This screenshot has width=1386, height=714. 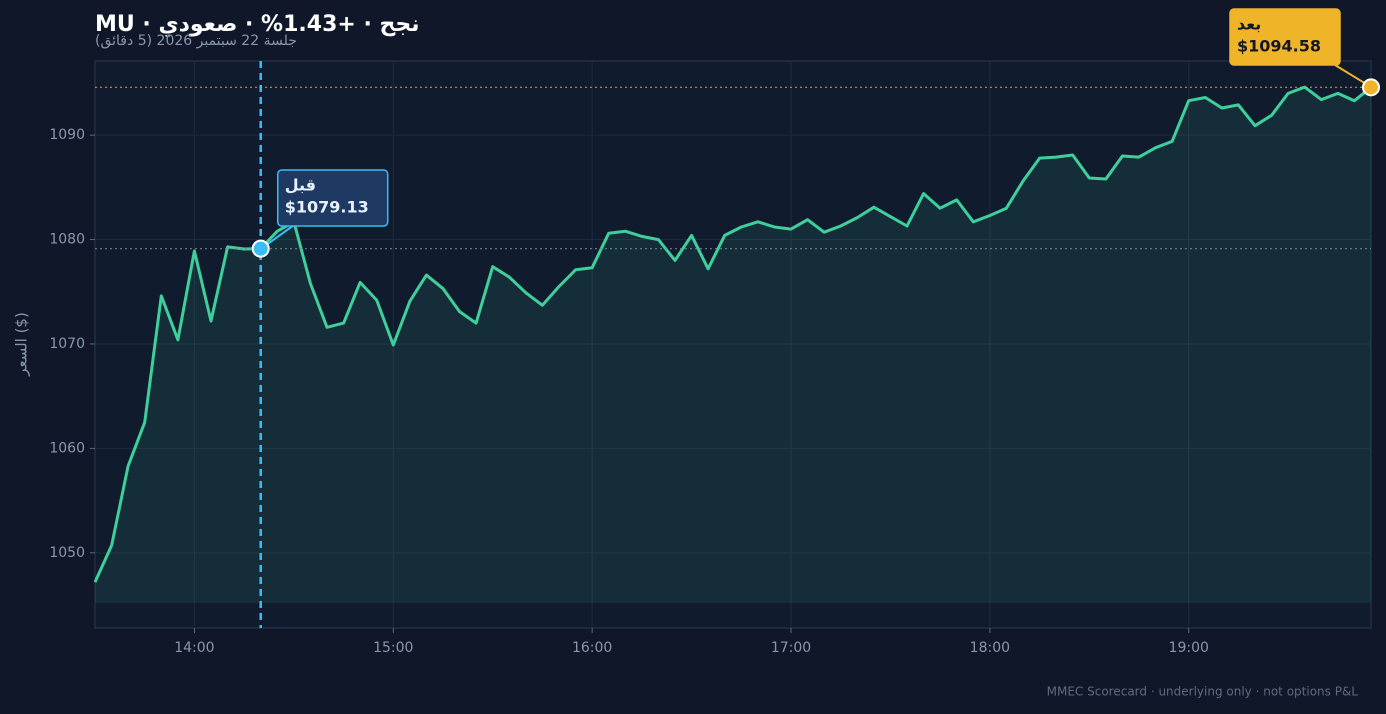 What do you see at coordinates (592, 648) in the screenshot?
I see `x-tick-label: 16:00` at bounding box center [592, 648].